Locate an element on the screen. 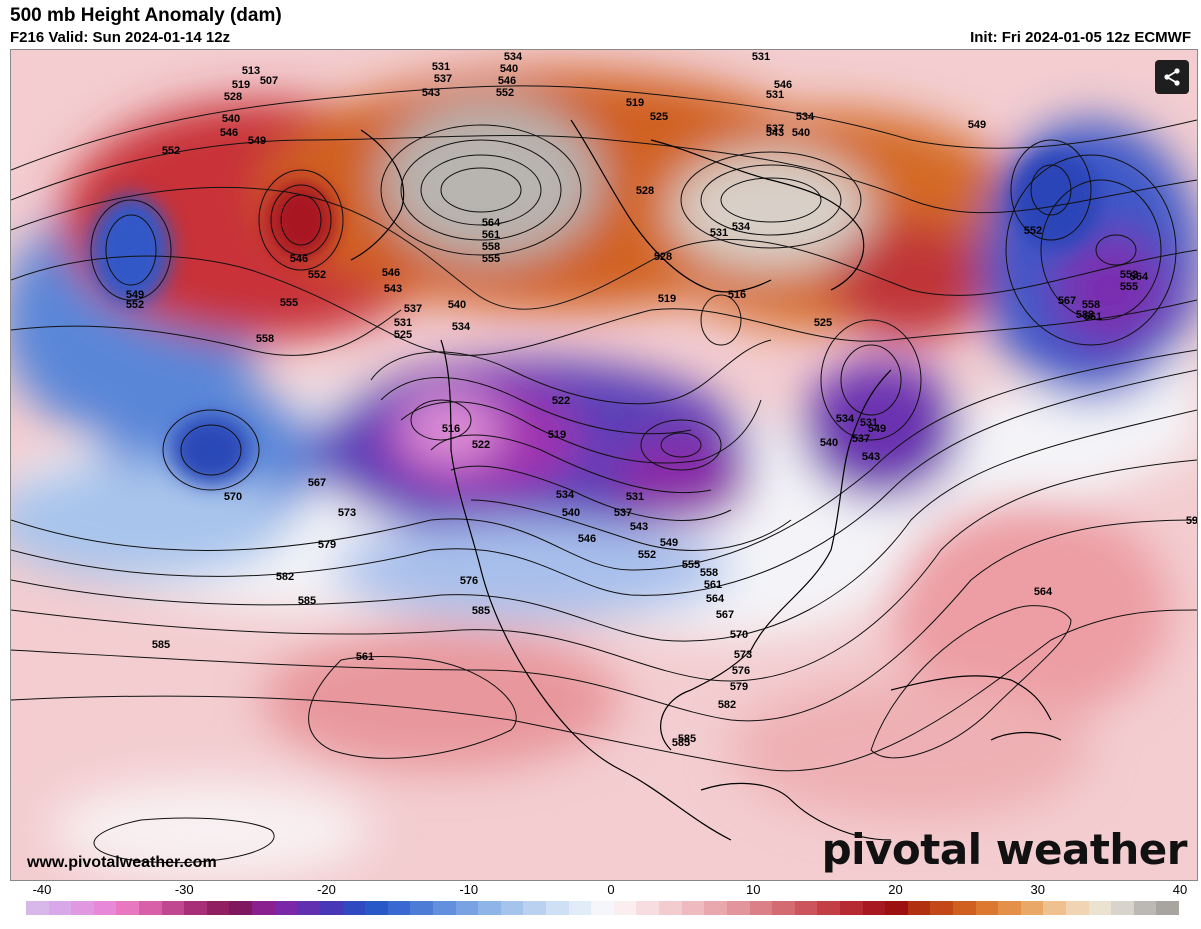 Image resolution: width=1201 pixels, height=929 pixels. contour-label: 588 is located at coordinates (1085, 315).